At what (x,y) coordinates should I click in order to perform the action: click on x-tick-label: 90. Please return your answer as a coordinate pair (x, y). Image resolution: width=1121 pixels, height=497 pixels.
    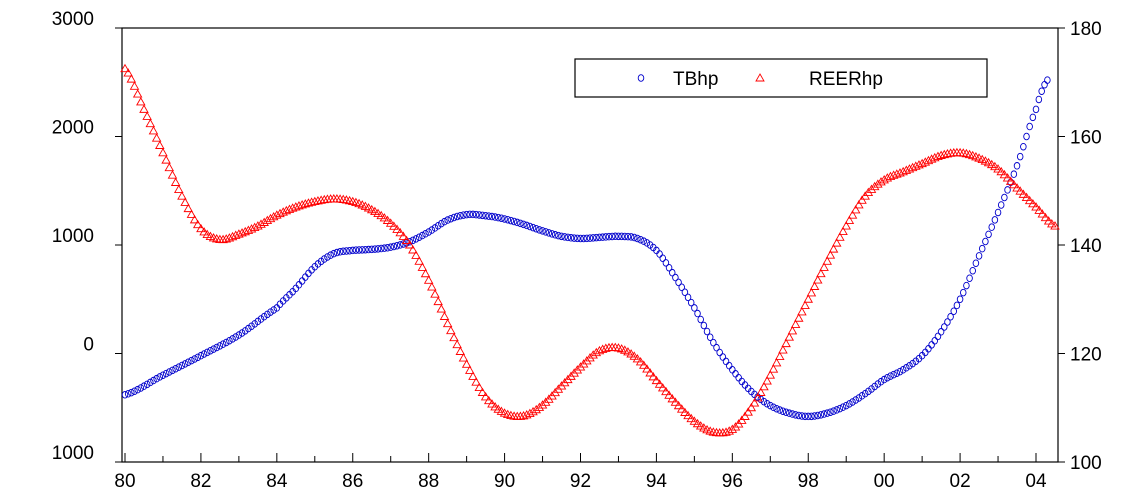
    Looking at the image, I should click on (504, 481).